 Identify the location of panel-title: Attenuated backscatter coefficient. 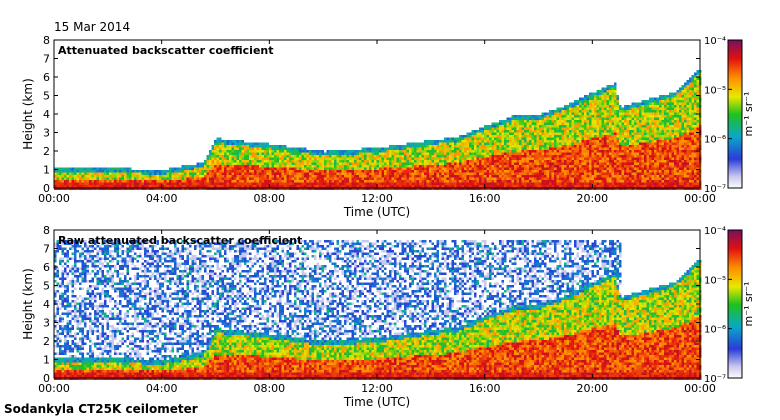
(166, 50).